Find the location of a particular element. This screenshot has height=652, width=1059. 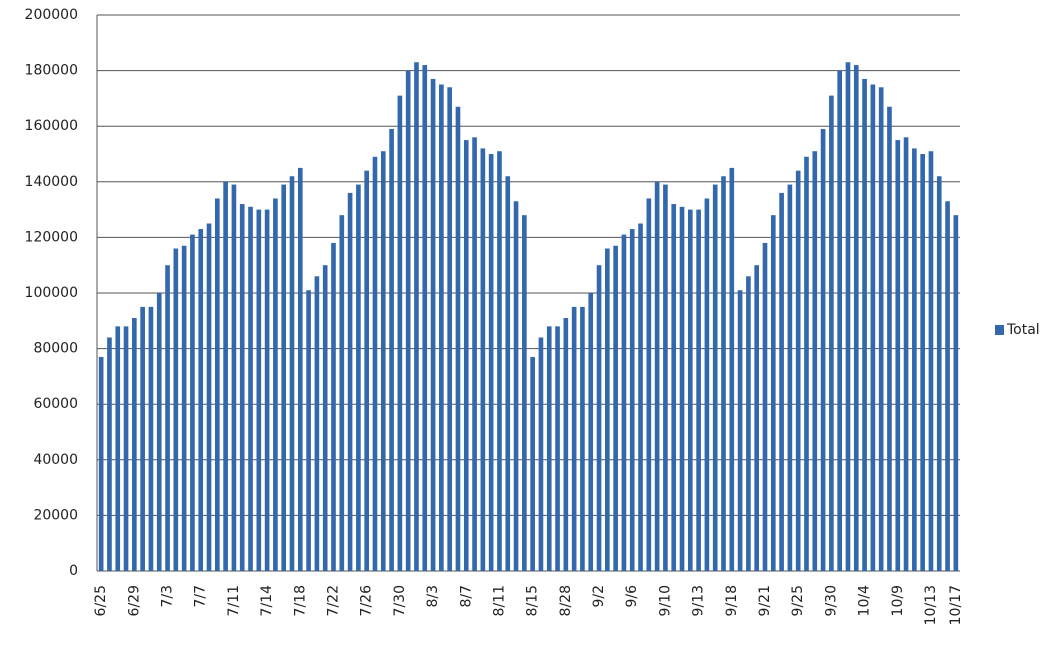

x-tick-label: 8/3 is located at coordinates (433, 596).